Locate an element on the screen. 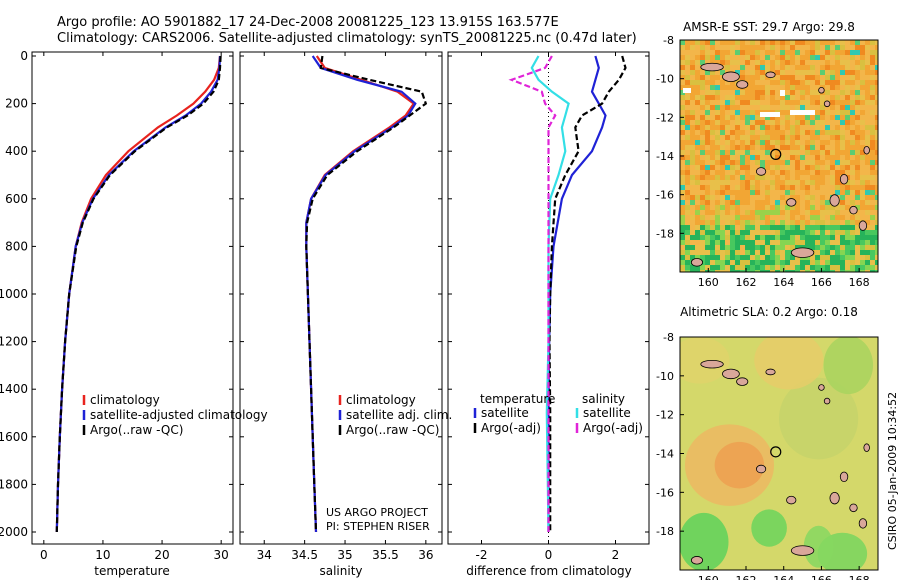 Image resolution: width=900 pixels, height=580 pixels. depth-tick-label: 2000 is located at coordinates (14, 532).